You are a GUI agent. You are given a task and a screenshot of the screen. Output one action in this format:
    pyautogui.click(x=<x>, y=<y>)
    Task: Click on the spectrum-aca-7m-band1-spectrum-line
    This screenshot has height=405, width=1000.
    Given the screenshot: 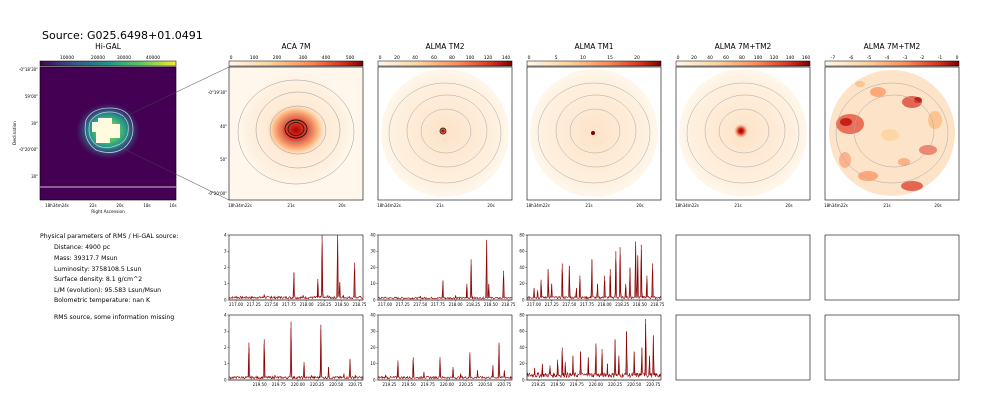 What is the action you would take?
    pyautogui.click(x=296, y=269)
    